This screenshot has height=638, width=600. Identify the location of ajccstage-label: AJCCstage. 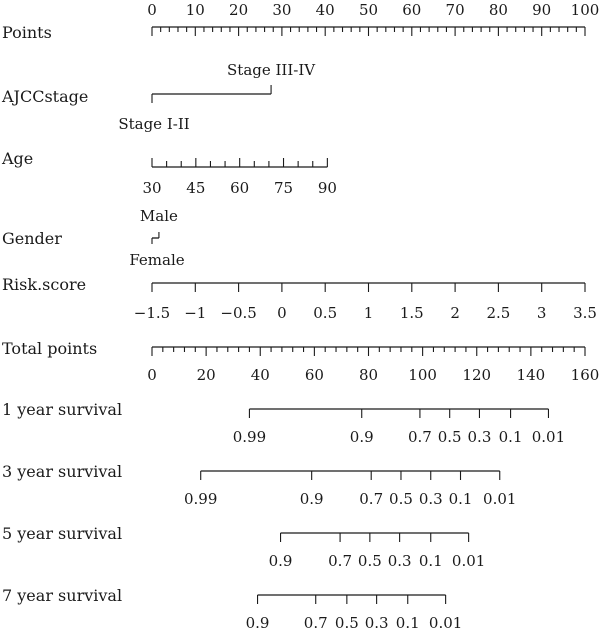
(44, 96).